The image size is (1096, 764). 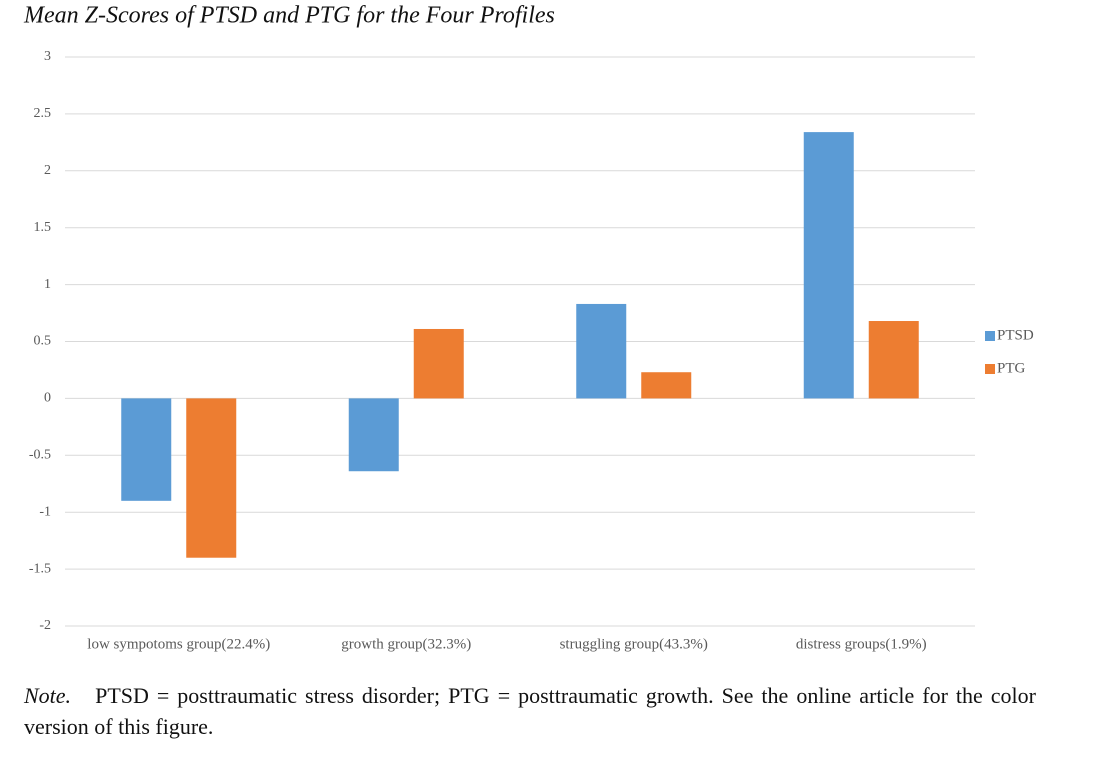 I want to click on y-tick-label: 1, so click(x=47, y=284).